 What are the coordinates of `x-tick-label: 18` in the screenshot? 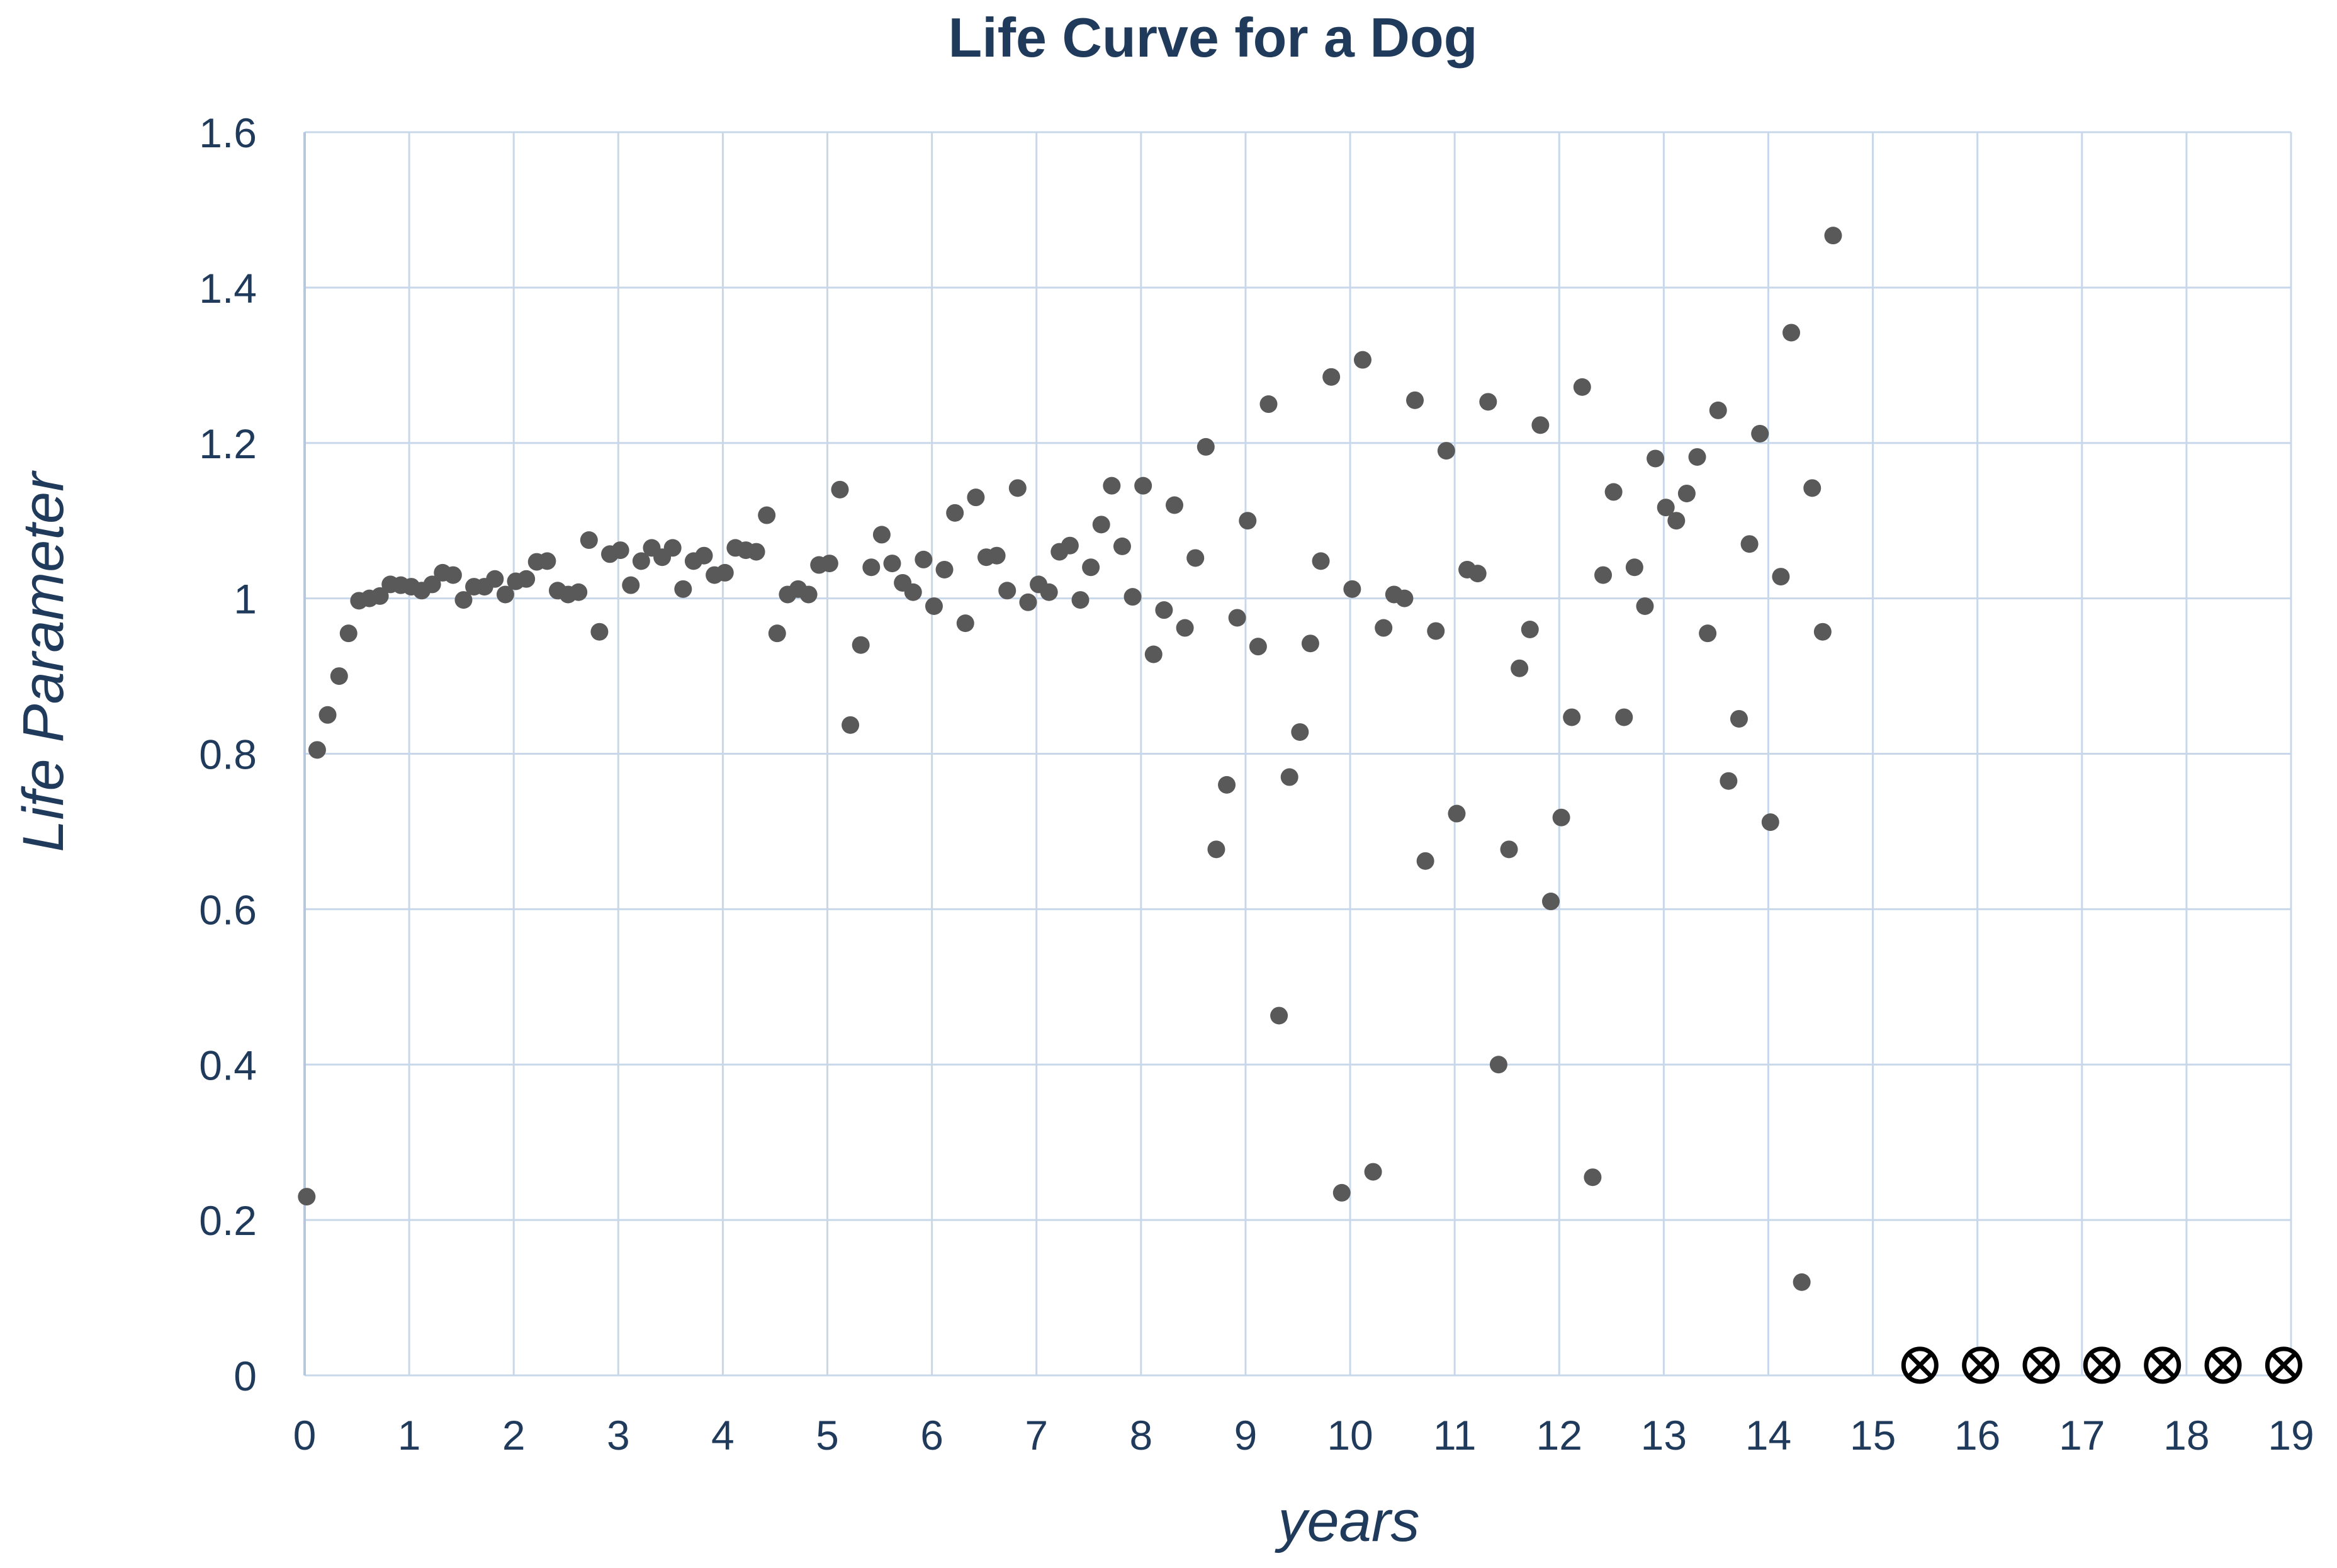 It's located at (2186, 1435).